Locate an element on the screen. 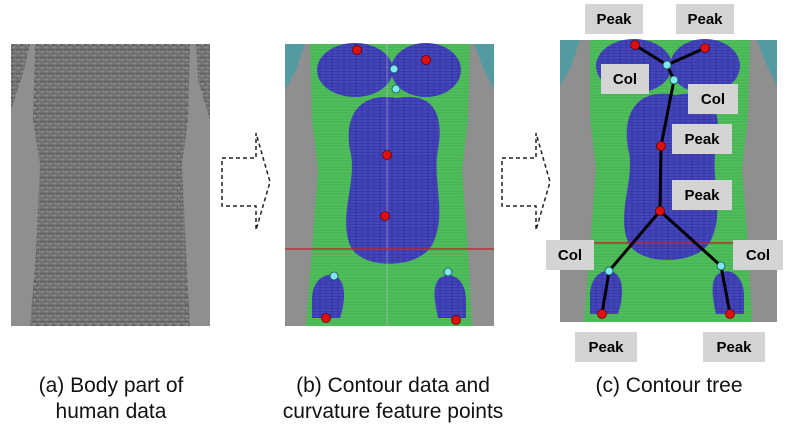 Image resolution: width=790 pixels, height=437 pixels. caption-panel-a: (a) Body part of human data is located at coordinates (111, 398).